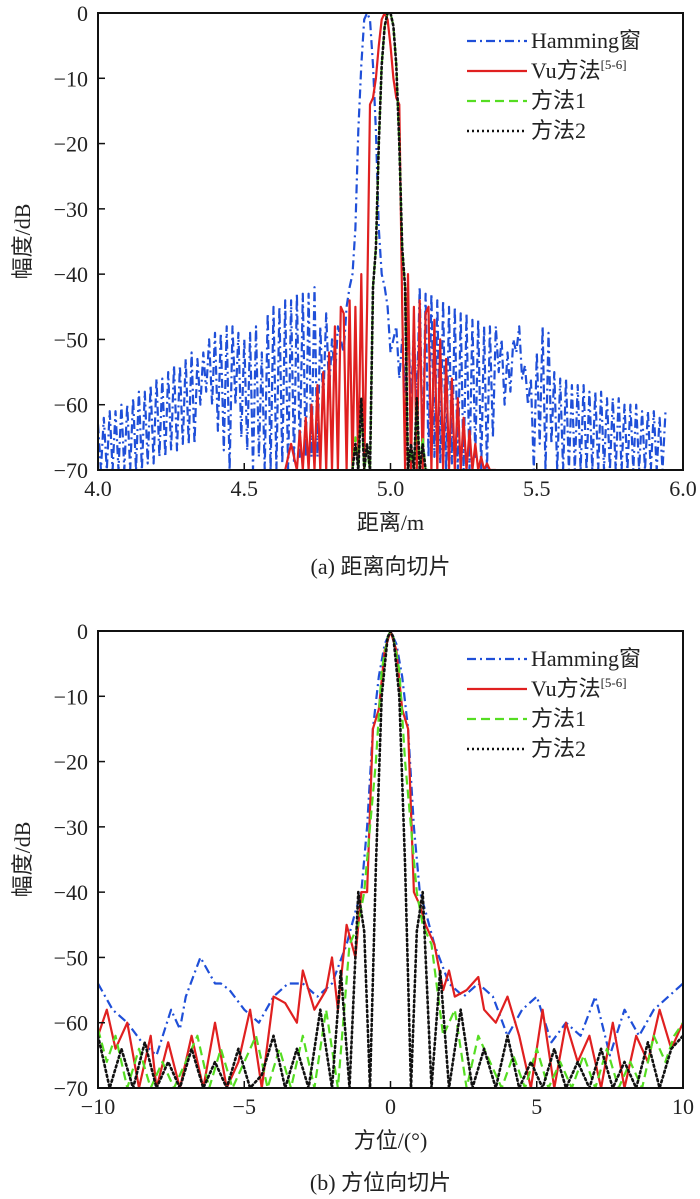  I want to click on x-tick-label: 0, so click(390, 1106).